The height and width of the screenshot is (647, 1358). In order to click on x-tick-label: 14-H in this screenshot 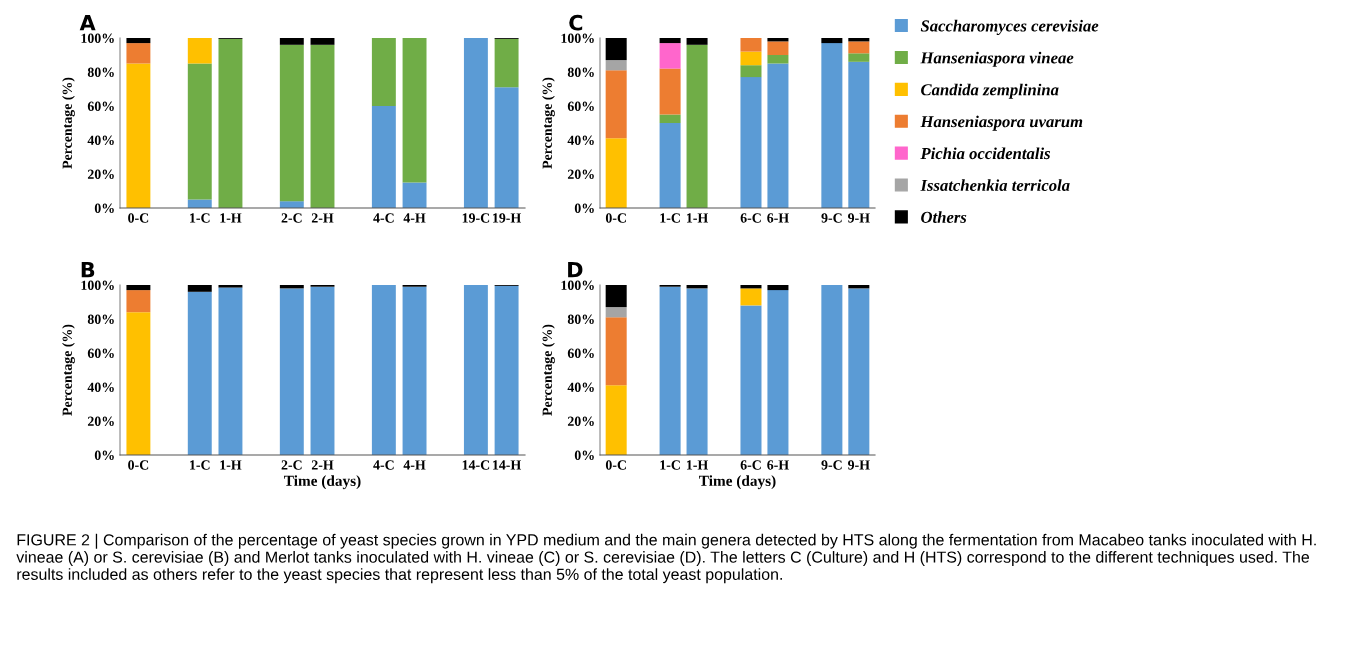, I will do `click(507, 465)`.